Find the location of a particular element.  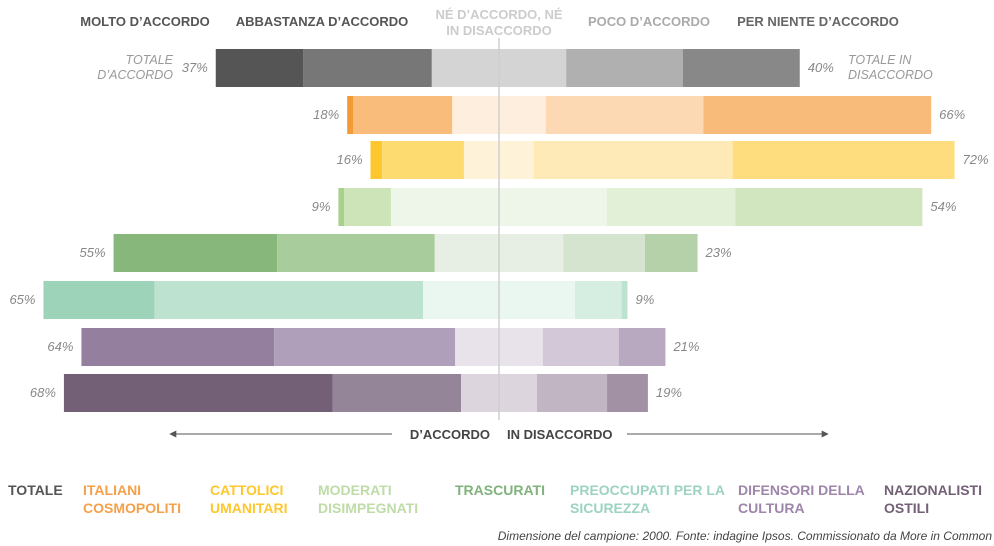

category-label: TRASCURATI is located at coordinates (500, 490).